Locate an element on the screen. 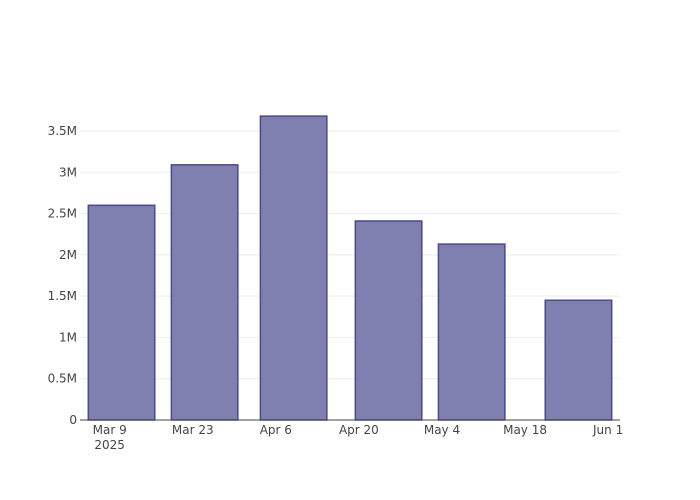 Image resolution: width=700 pixels, height=500 pixels. y-tick-label: 3M is located at coordinates (68, 172).